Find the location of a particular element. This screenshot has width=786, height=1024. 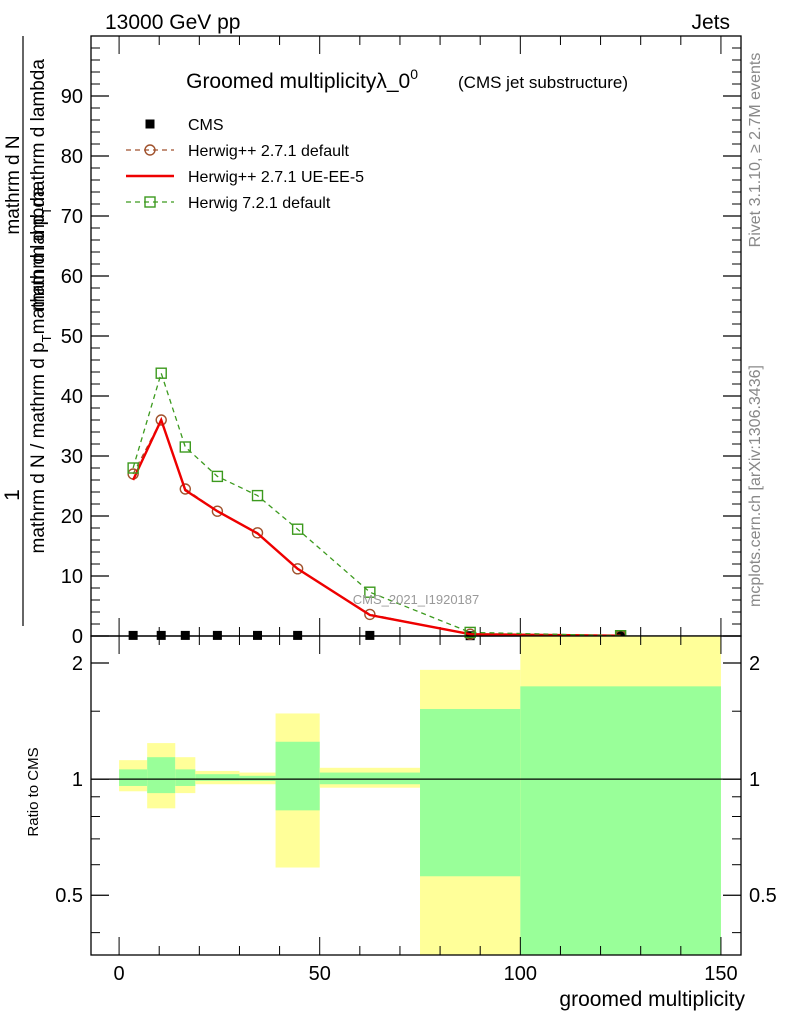

mcplots-label: mcplots.cern.ch [arXiv:1306.3436] is located at coordinates (755, 486).